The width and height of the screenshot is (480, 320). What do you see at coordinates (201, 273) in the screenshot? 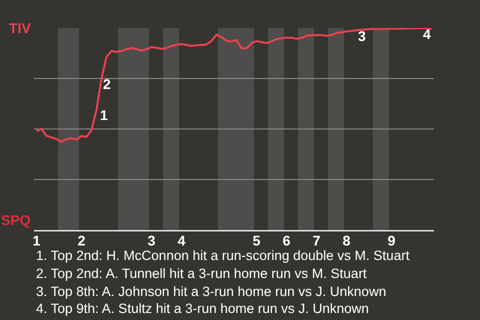
I see `text: 2. Top 2nd: A. Tunnell hit a 3-run home run vs M. Stuart` at bounding box center [201, 273].